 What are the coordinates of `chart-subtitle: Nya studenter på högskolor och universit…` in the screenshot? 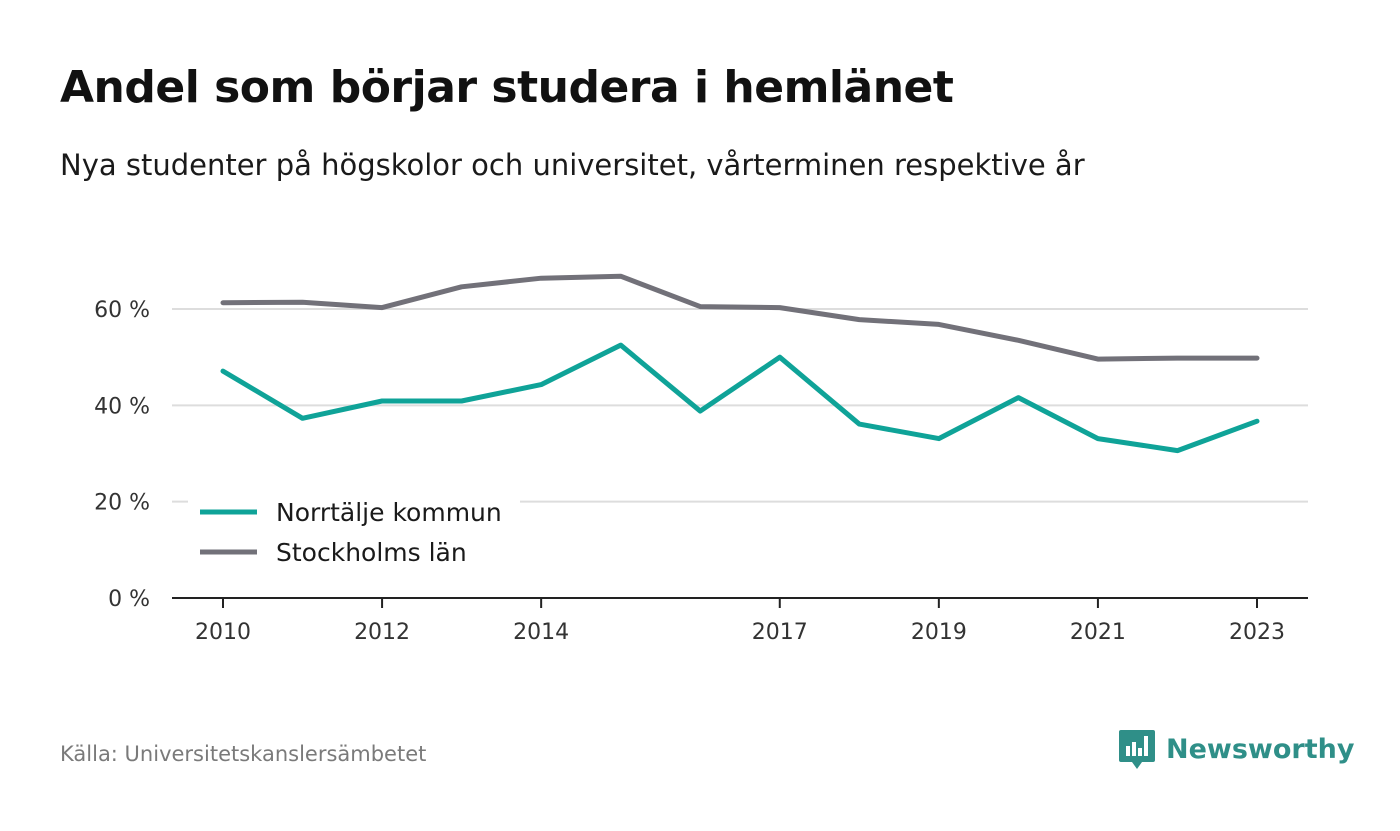 It's located at (572, 165).